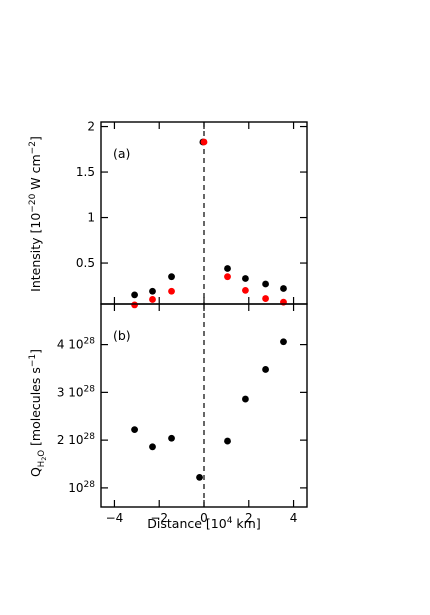 The width and height of the screenshot is (430, 615). Describe the element at coordinates (121, 153) in the screenshot. I see `panel-a-label: (a)` at that location.